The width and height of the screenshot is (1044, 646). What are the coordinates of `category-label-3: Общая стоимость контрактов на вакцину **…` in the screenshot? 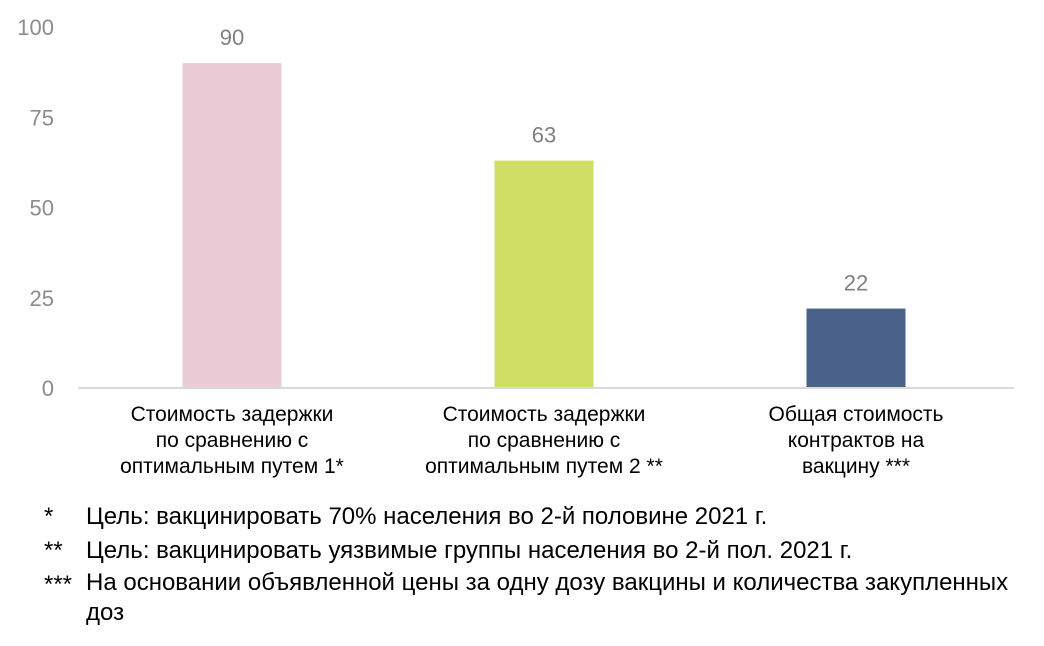 It's located at (856, 440).